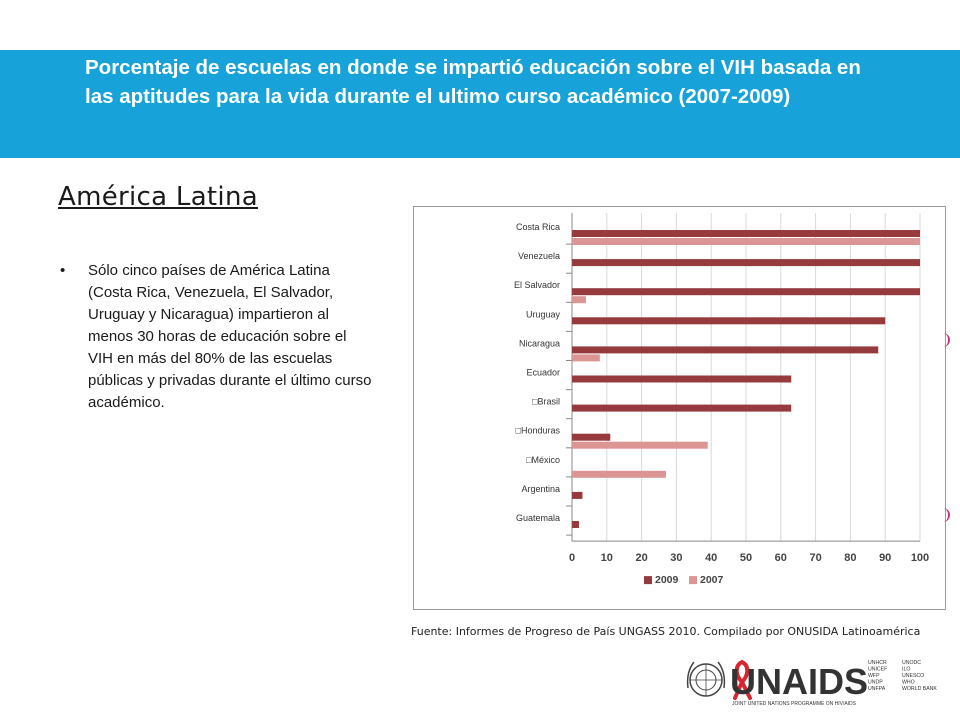 Image resolution: width=960 pixels, height=720 pixels. I want to click on logo-wordmark: UNAIDS, so click(799, 681).